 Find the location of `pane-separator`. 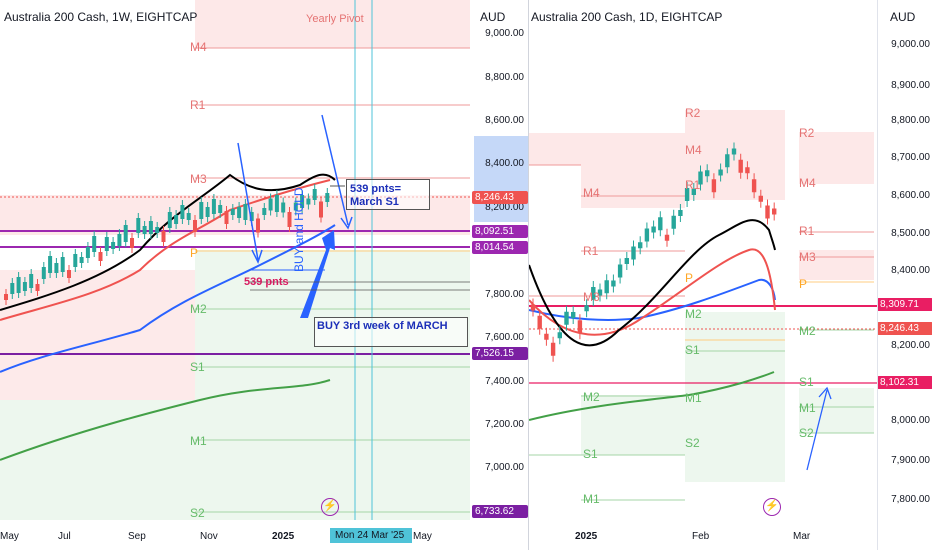

pane-separator is located at coordinates (528, 275).